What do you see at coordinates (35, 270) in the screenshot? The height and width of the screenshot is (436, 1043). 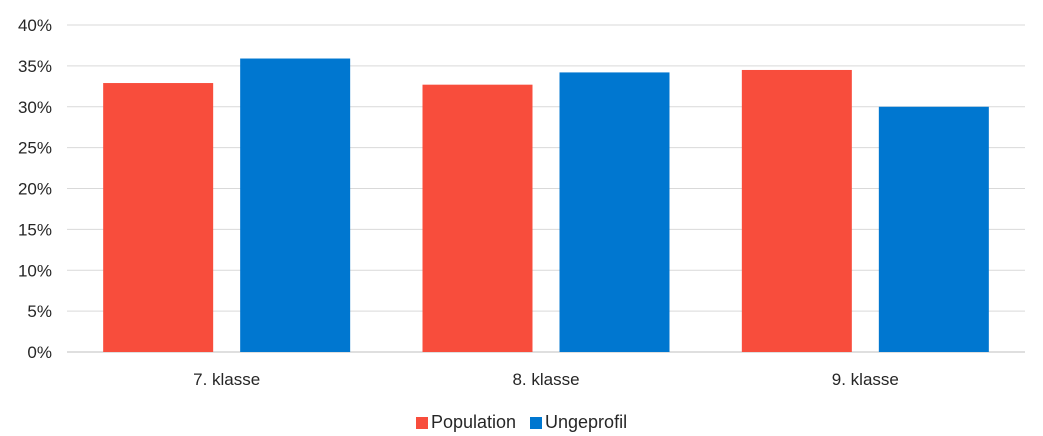 I see `y-tick-label: 10%` at bounding box center [35, 270].